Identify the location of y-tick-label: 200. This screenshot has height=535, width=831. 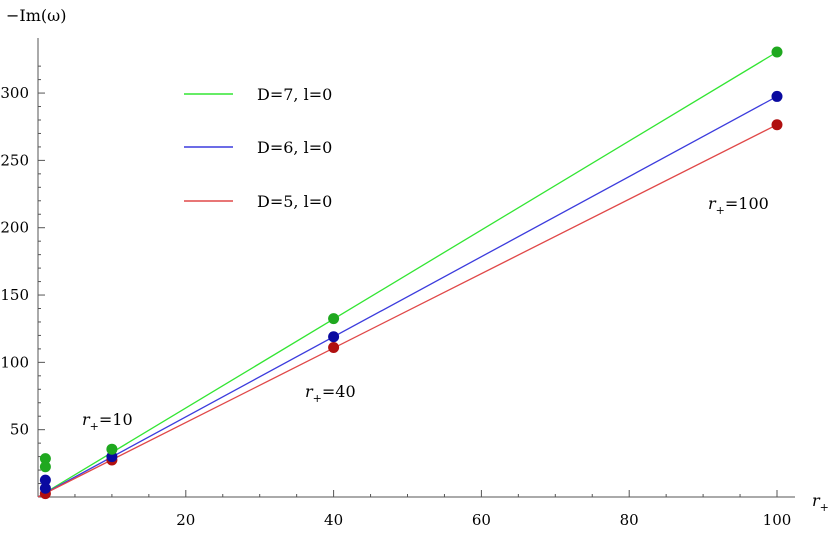
(14, 228).